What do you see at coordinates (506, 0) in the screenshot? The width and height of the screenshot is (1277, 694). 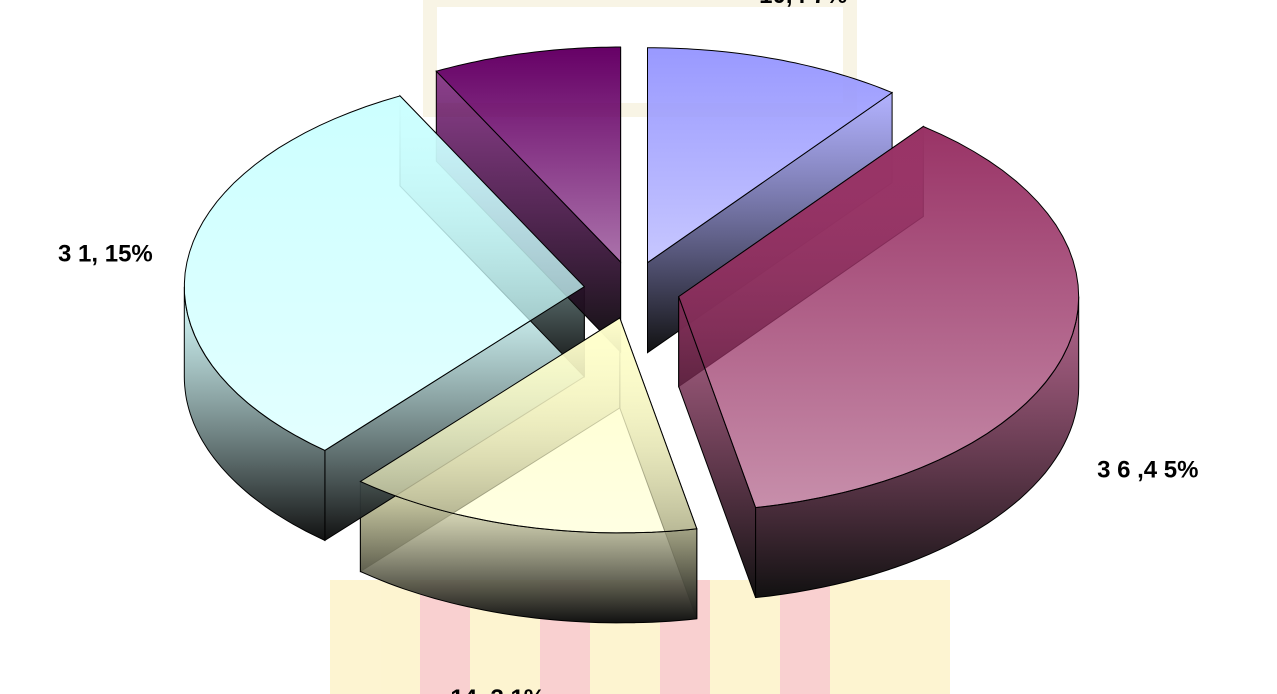 I see `data-label: 7,6 2 %` at bounding box center [506, 0].